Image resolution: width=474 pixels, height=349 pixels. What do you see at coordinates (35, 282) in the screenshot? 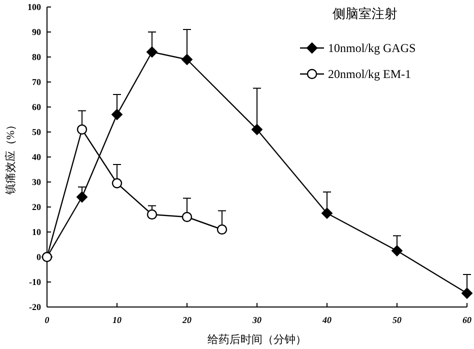
I see `y-tick-label: -10` at bounding box center [35, 282].